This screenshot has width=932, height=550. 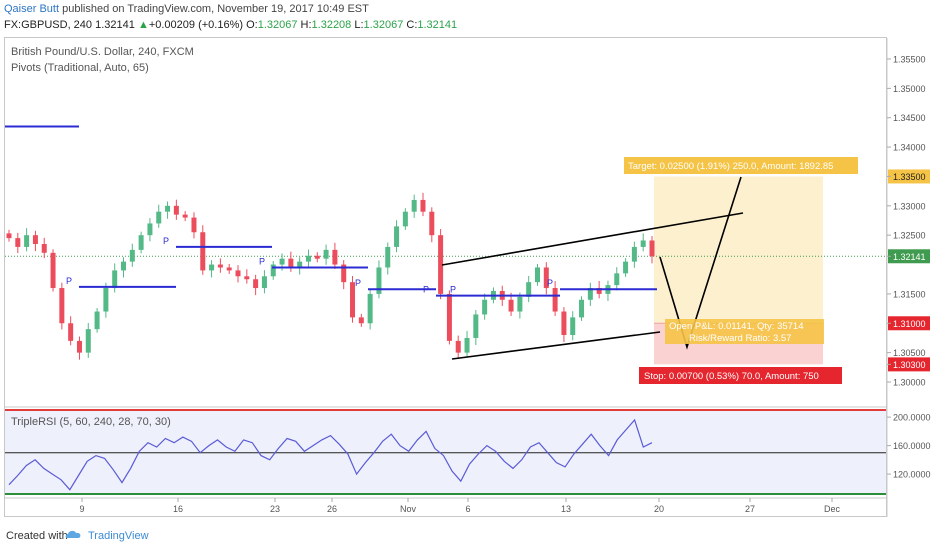 What do you see at coordinates (909, 148) in the screenshot?
I see `price-tick-label: 1.34000` at bounding box center [909, 148].